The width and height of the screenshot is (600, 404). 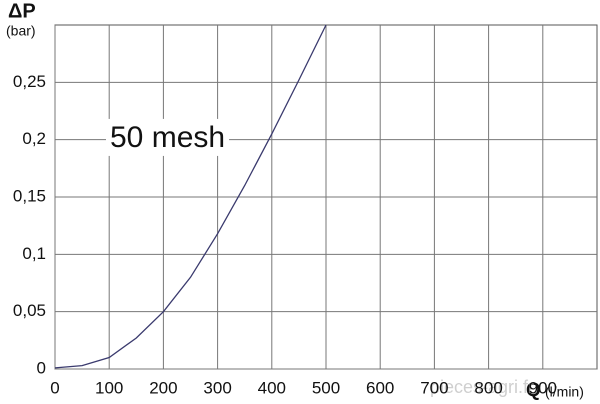 What do you see at coordinates (326, 387) in the screenshot?
I see `x-tick-label: 500` at bounding box center [326, 387].